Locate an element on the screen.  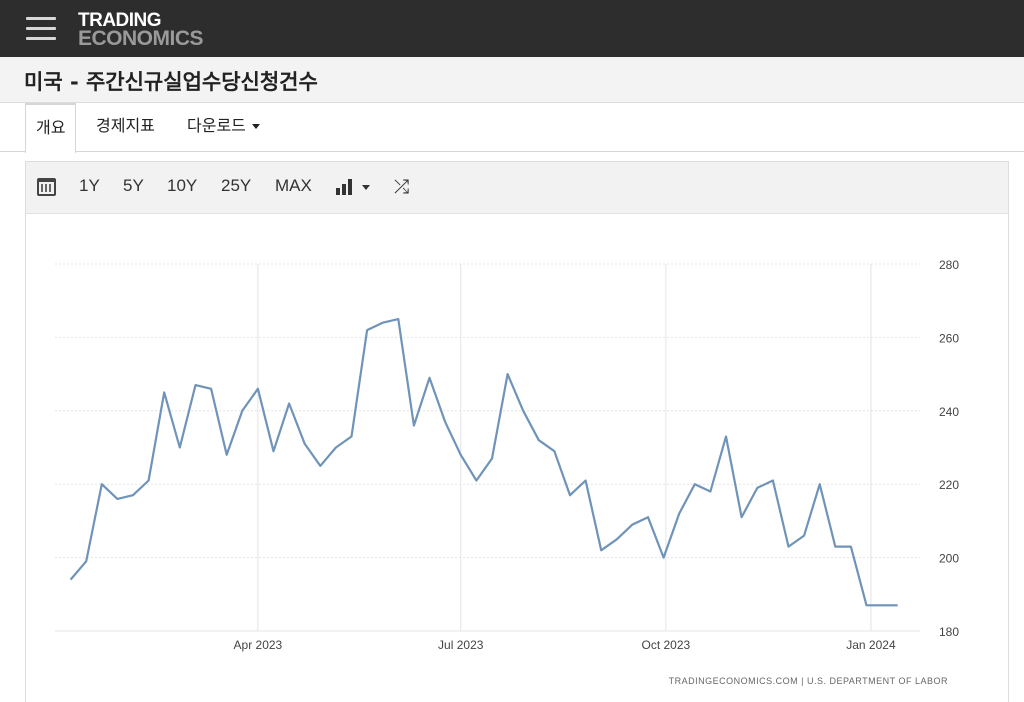
calendar-icon is located at coordinates (46, 187).